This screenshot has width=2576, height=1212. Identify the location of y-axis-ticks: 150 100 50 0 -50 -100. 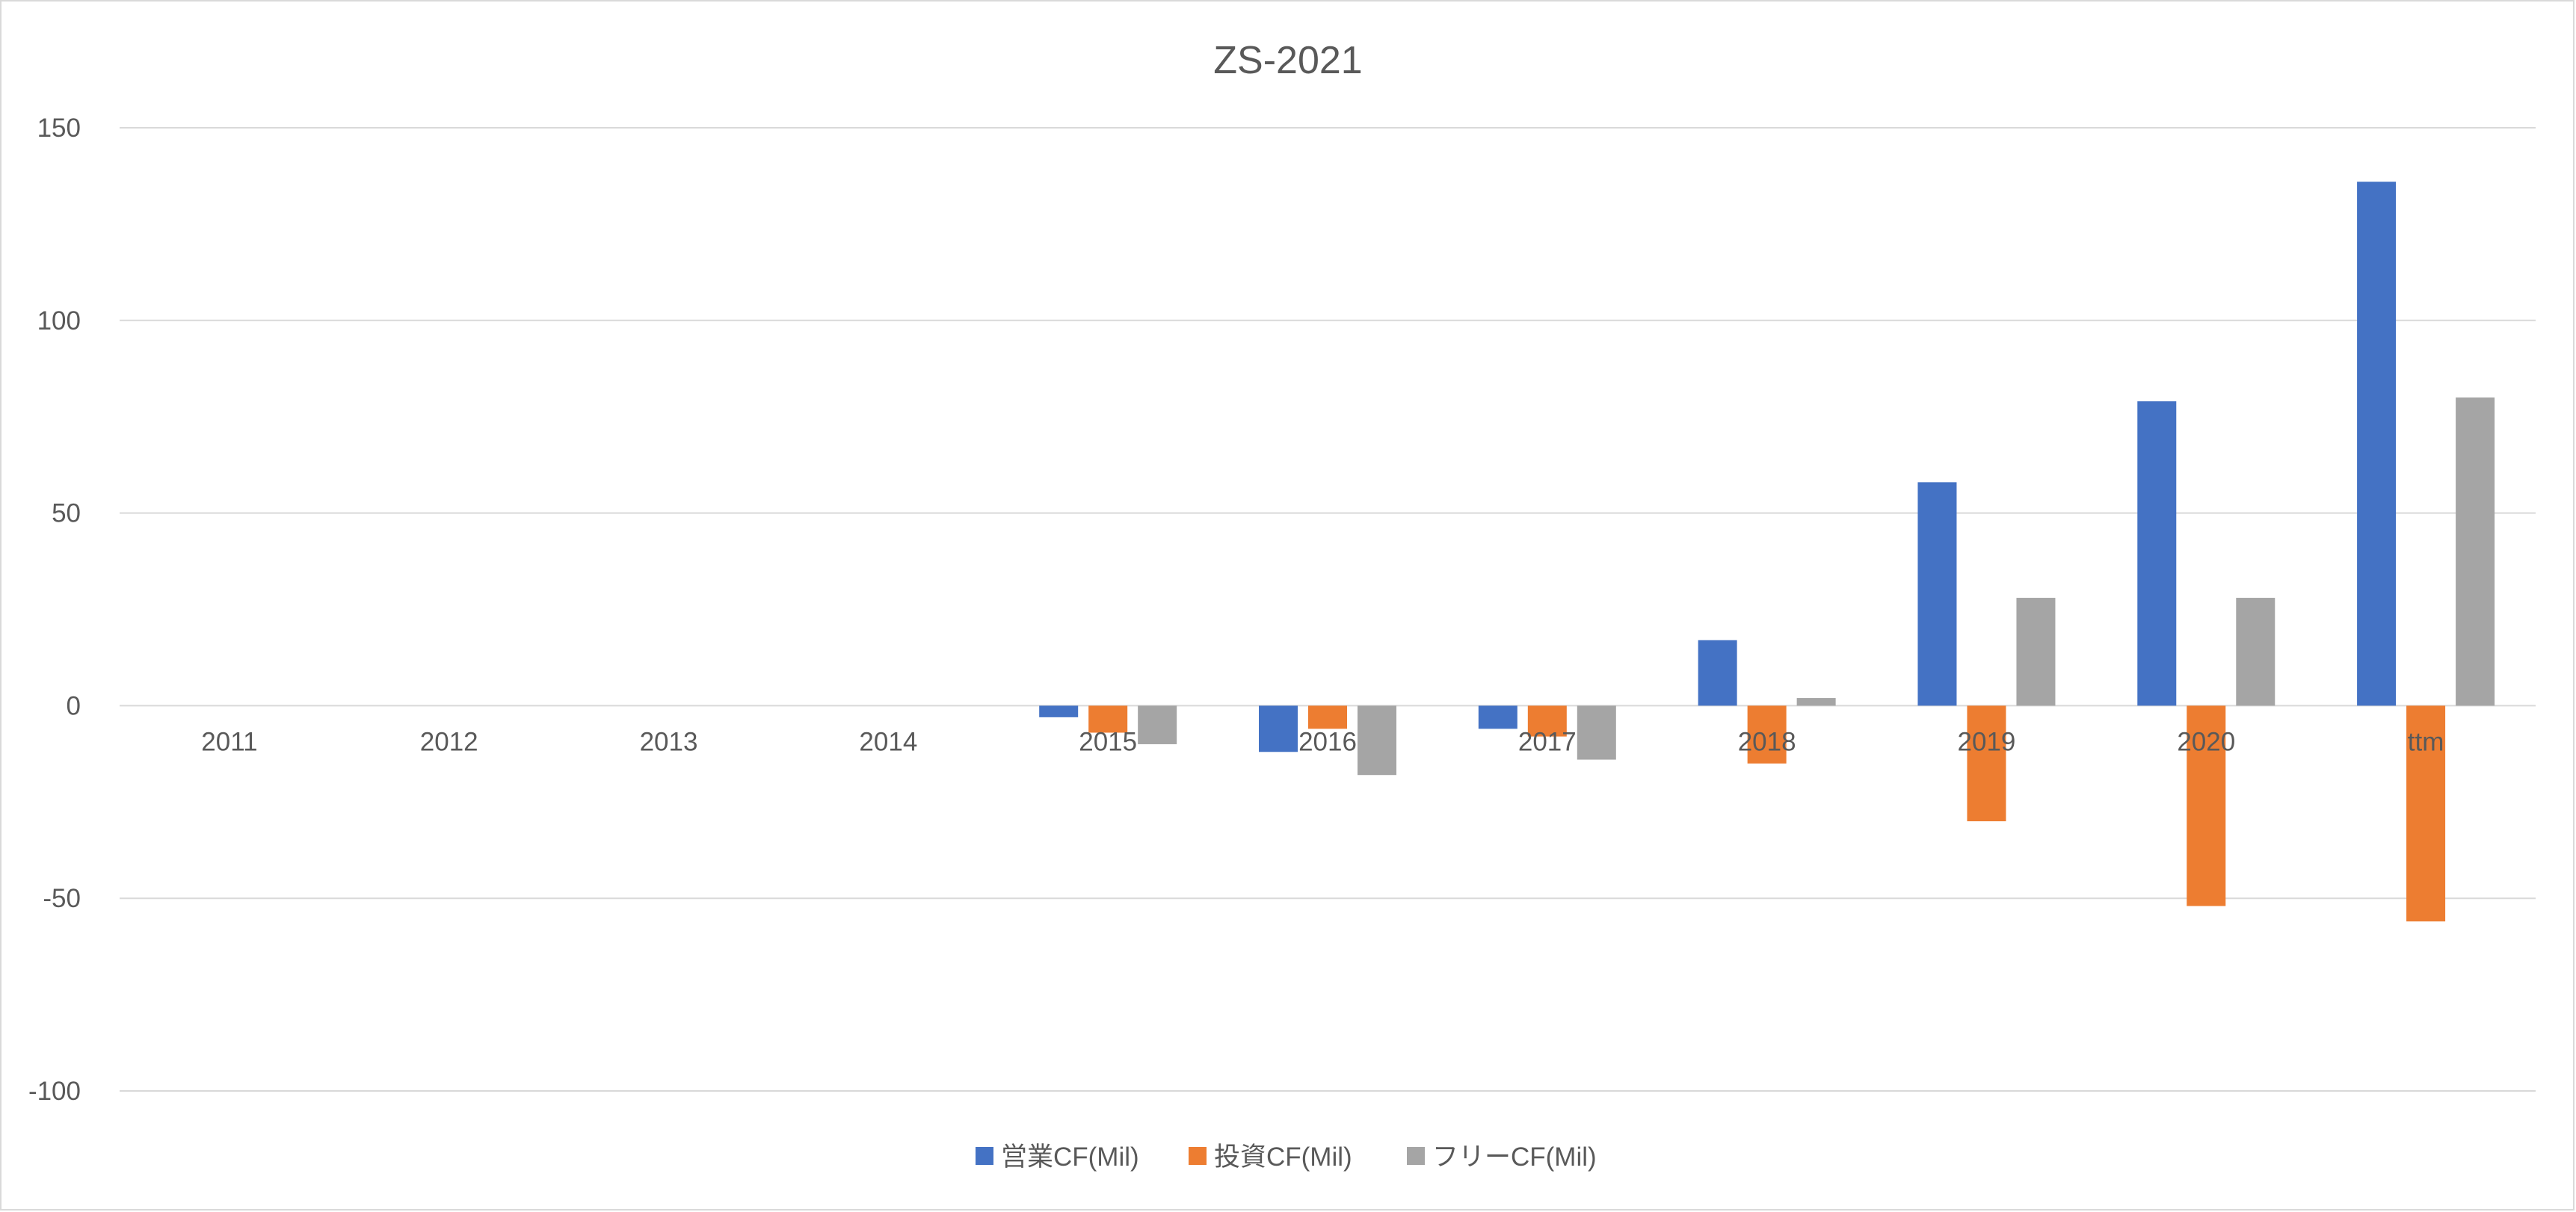
(54, 610).